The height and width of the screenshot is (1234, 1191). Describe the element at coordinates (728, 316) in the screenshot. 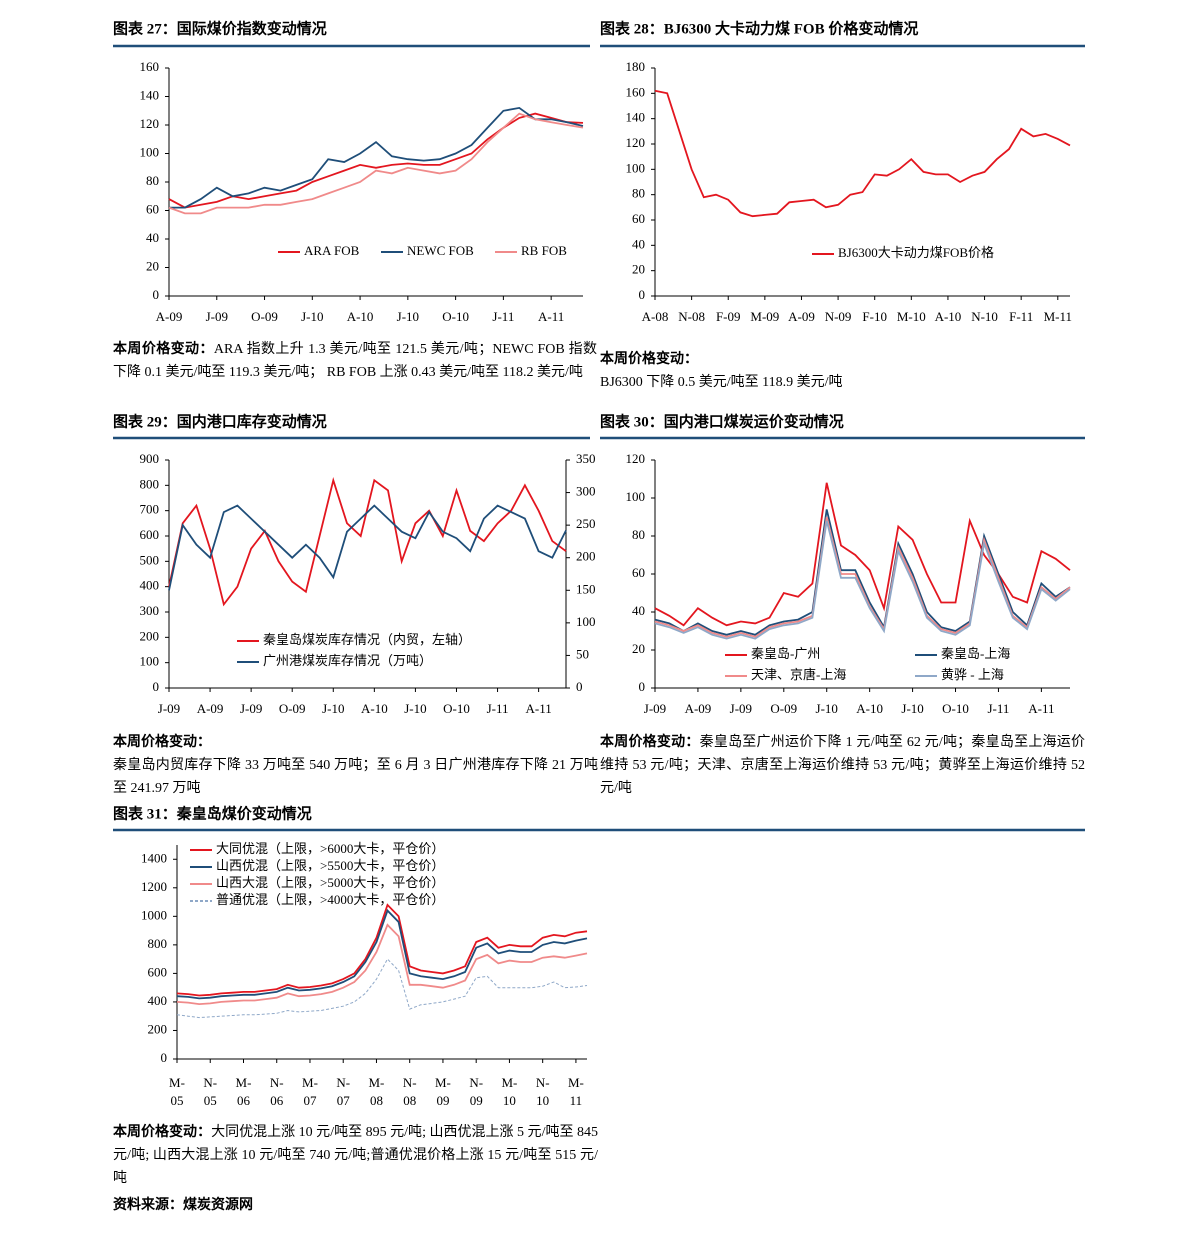

I see `x-tick-label: F-09` at that location.